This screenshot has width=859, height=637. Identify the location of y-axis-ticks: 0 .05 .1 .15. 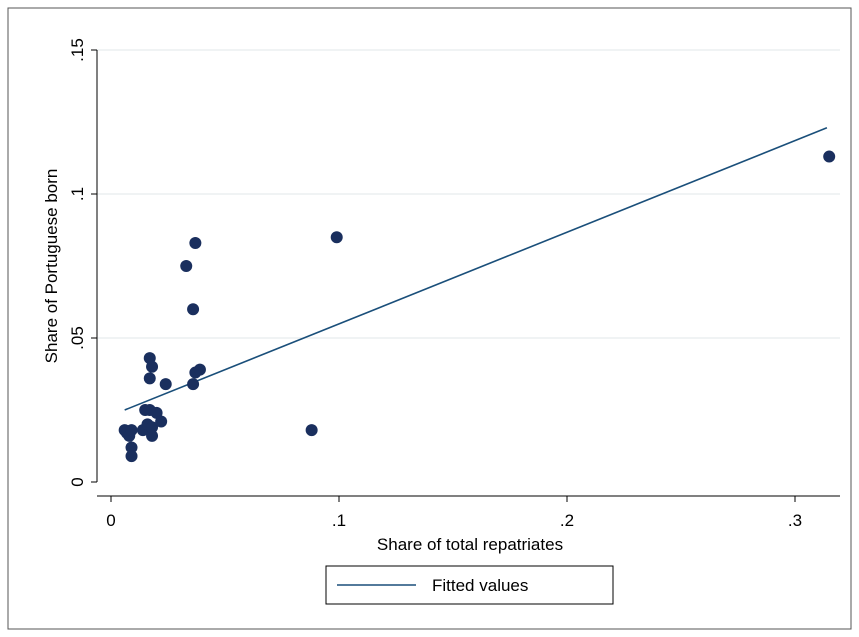
(82, 262).